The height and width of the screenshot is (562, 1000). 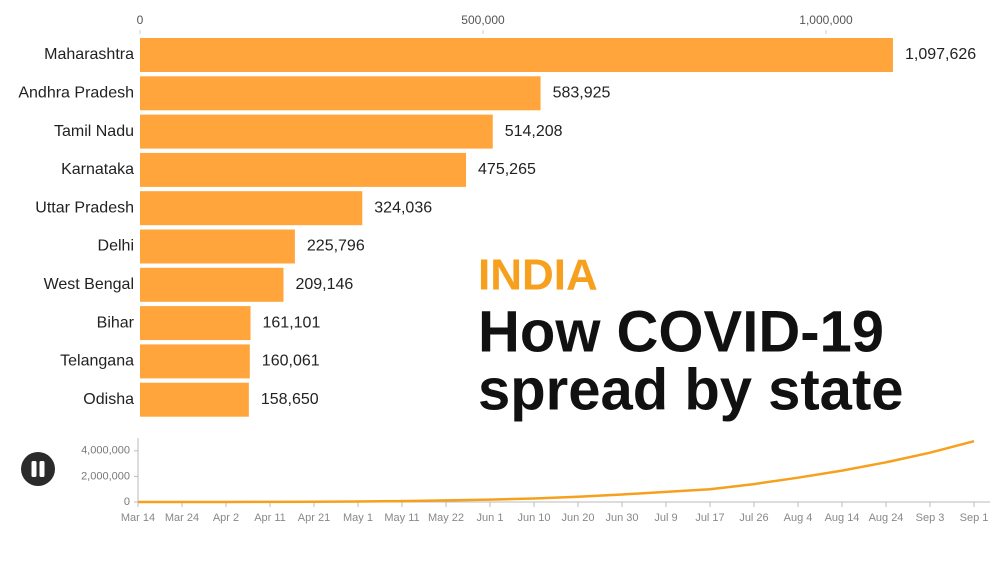 What do you see at coordinates (270, 518) in the screenshot?
I see `x-tick-label: Apr 11` at bounding box center [270, 518].